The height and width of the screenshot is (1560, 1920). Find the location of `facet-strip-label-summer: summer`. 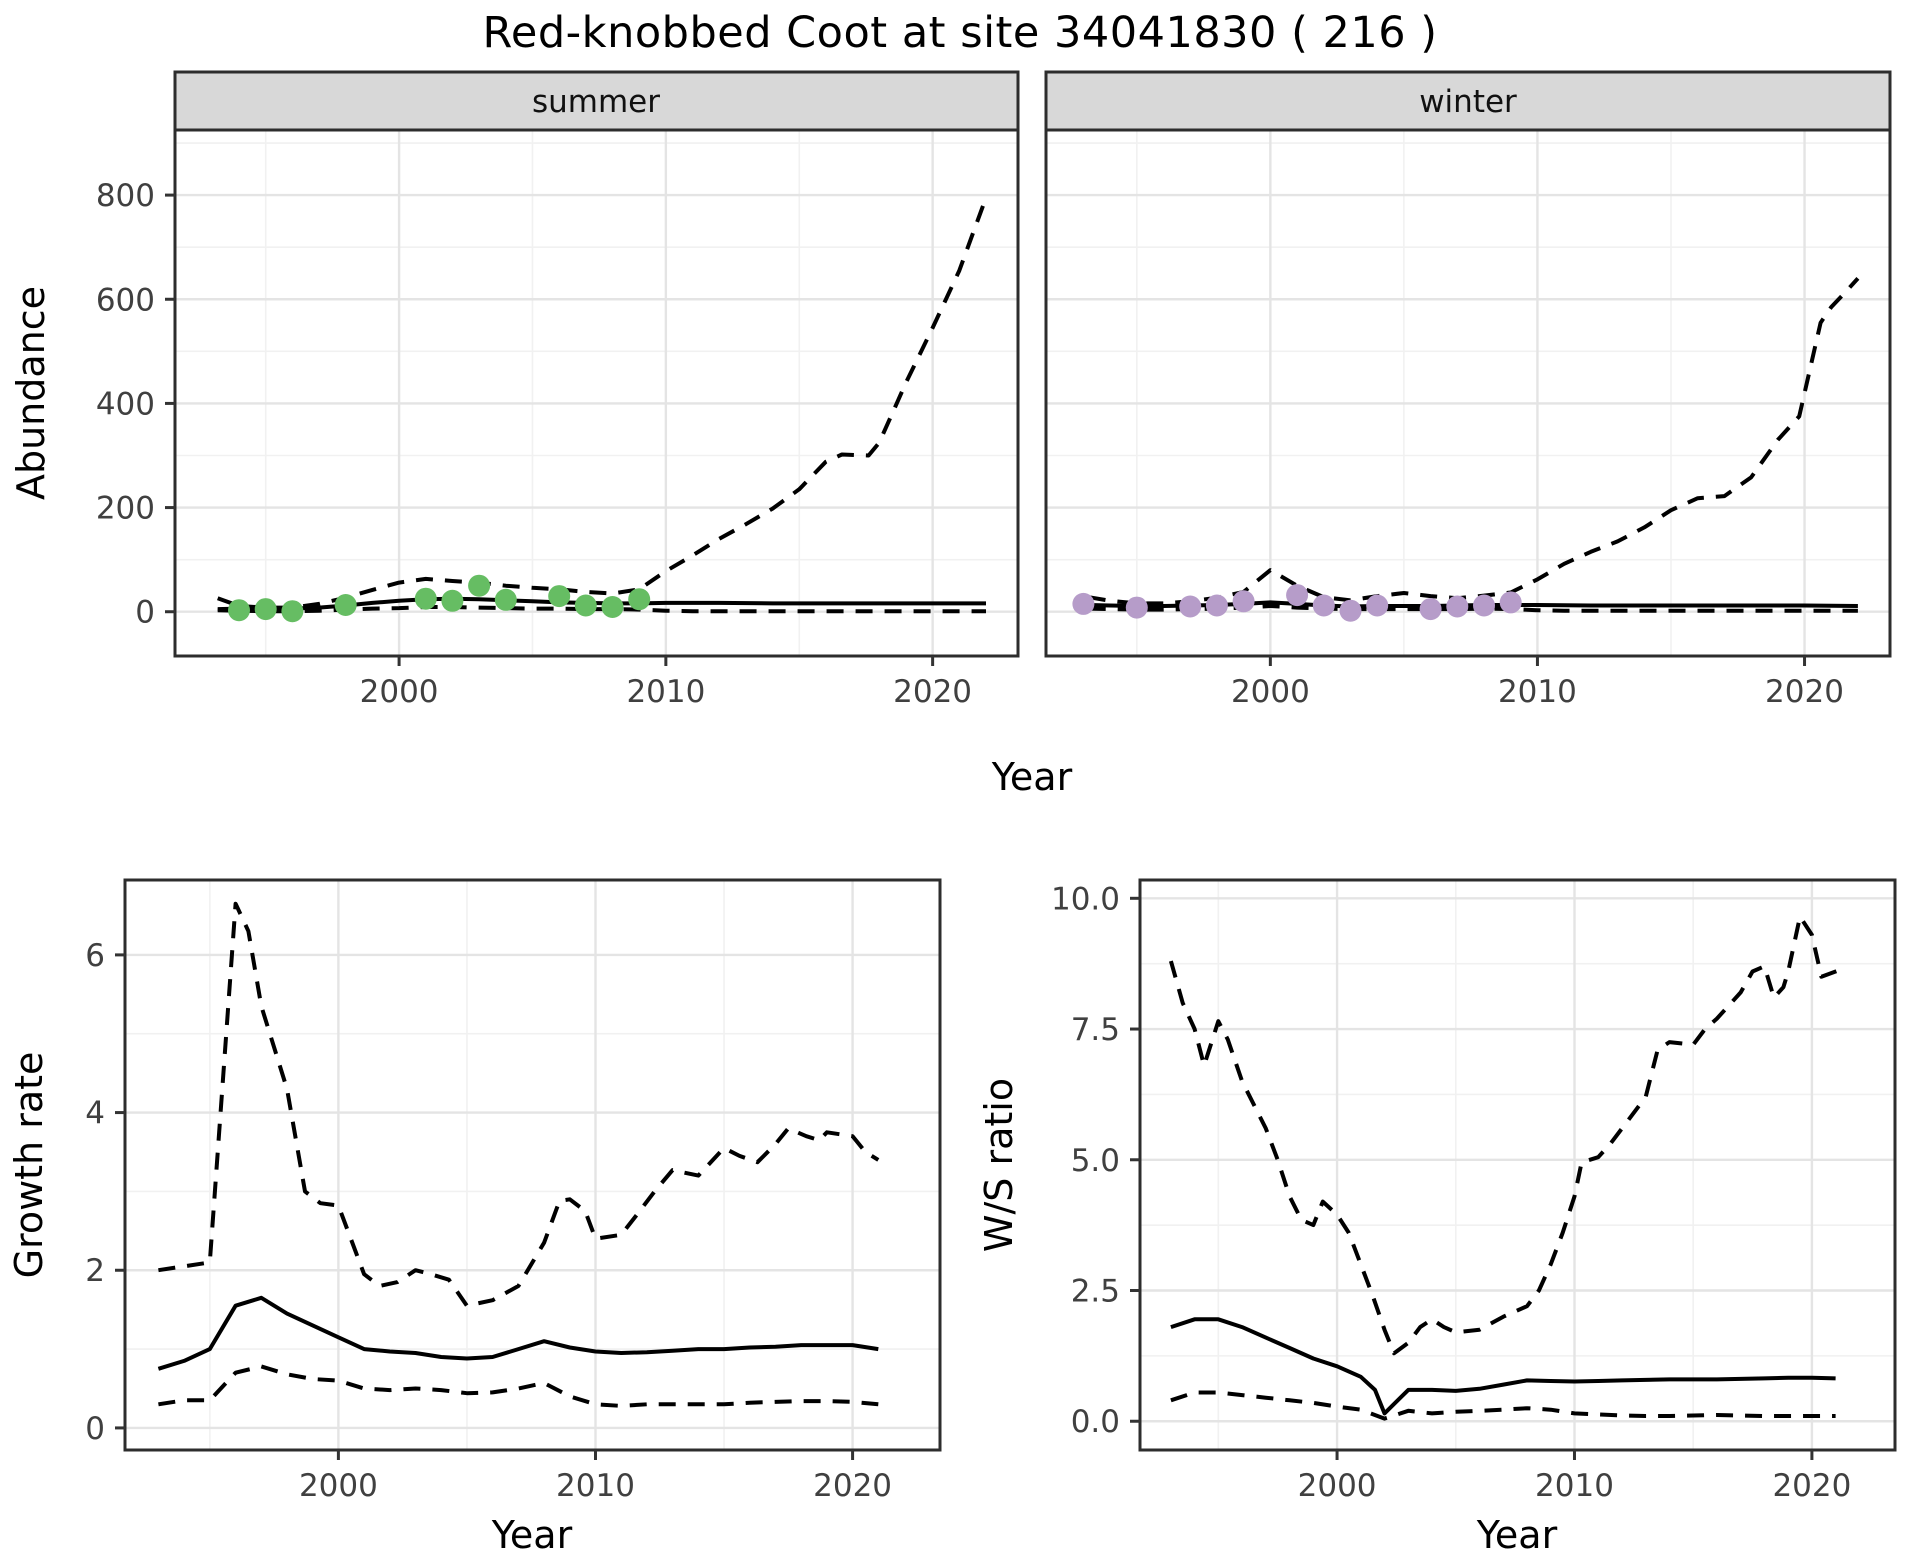

facet-strip-label-summer: summer is located at coordinates (596, 102).